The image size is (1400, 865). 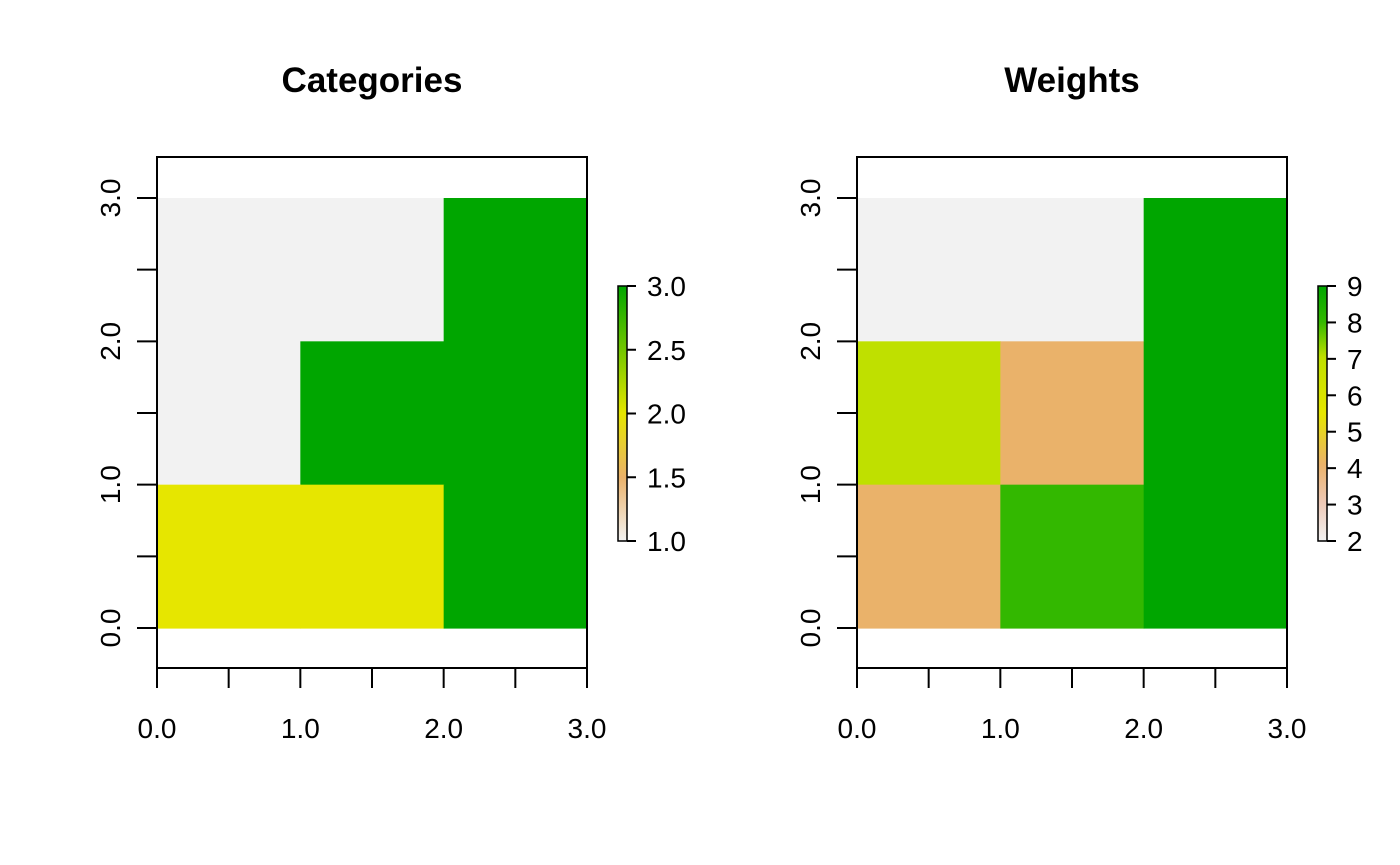 I want to click on legend-tick-label: 2.5, so click(x=666, y=350).